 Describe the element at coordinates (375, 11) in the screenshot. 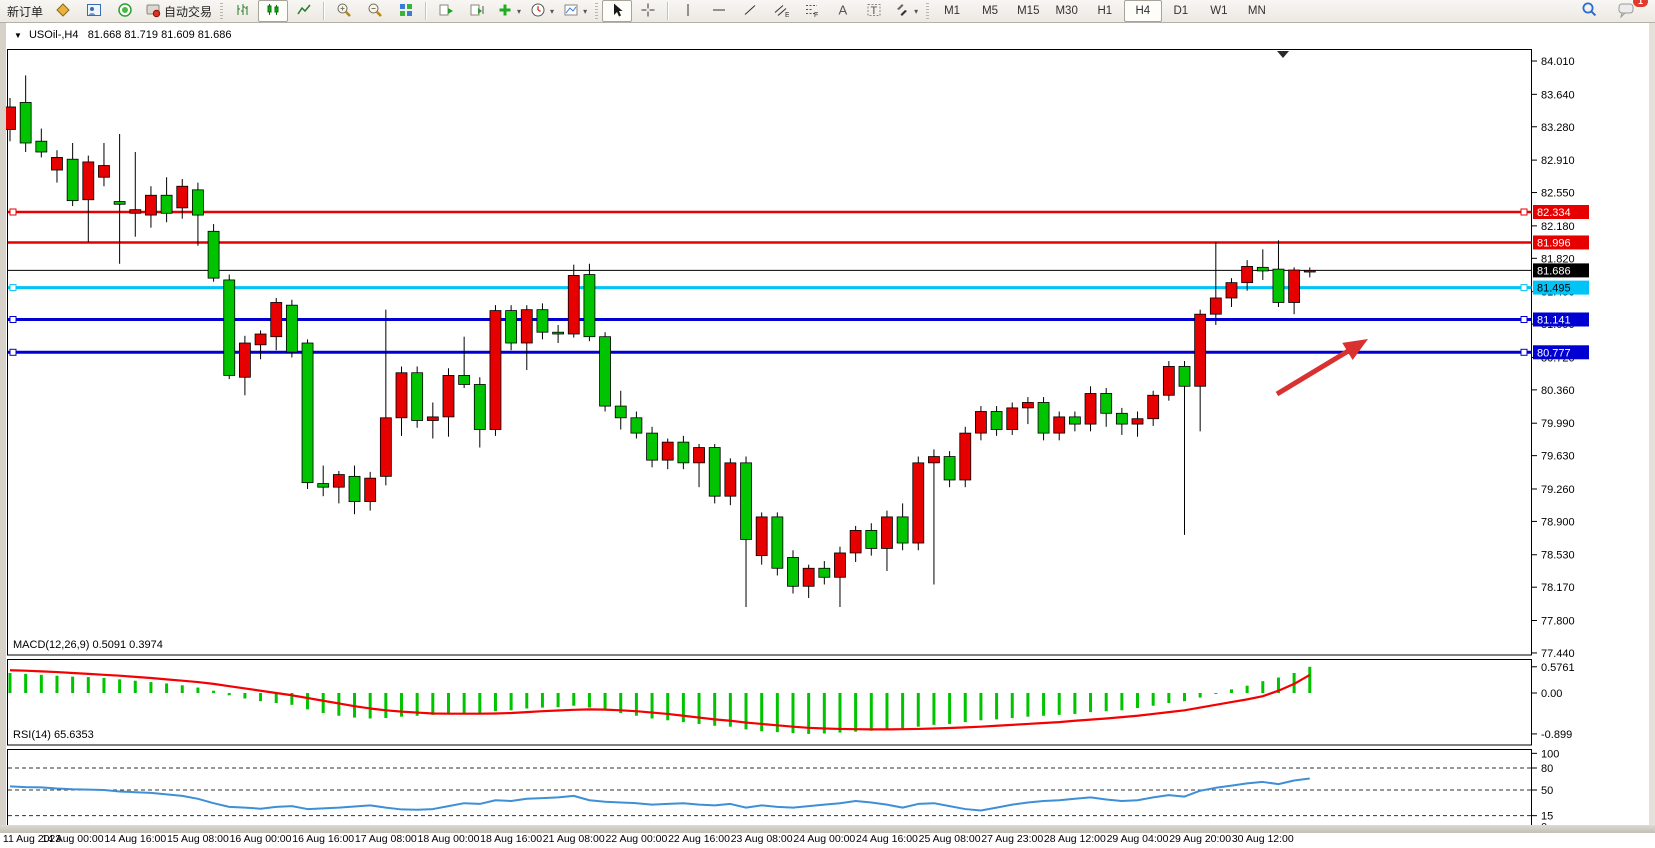

I see `zoom-out-button` at that location.